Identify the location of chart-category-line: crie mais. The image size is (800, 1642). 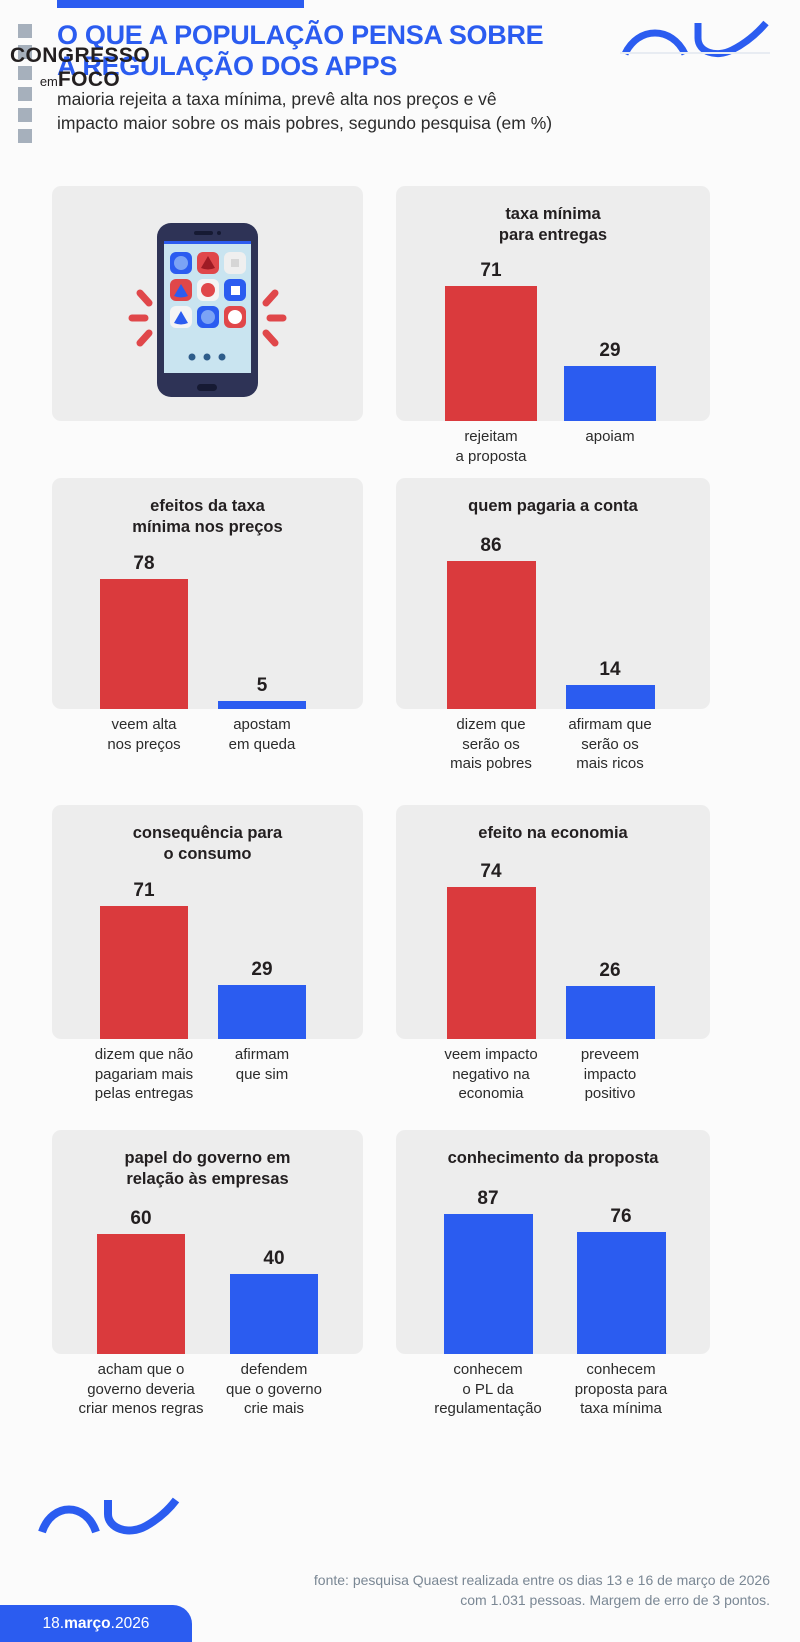
(273, 1408).